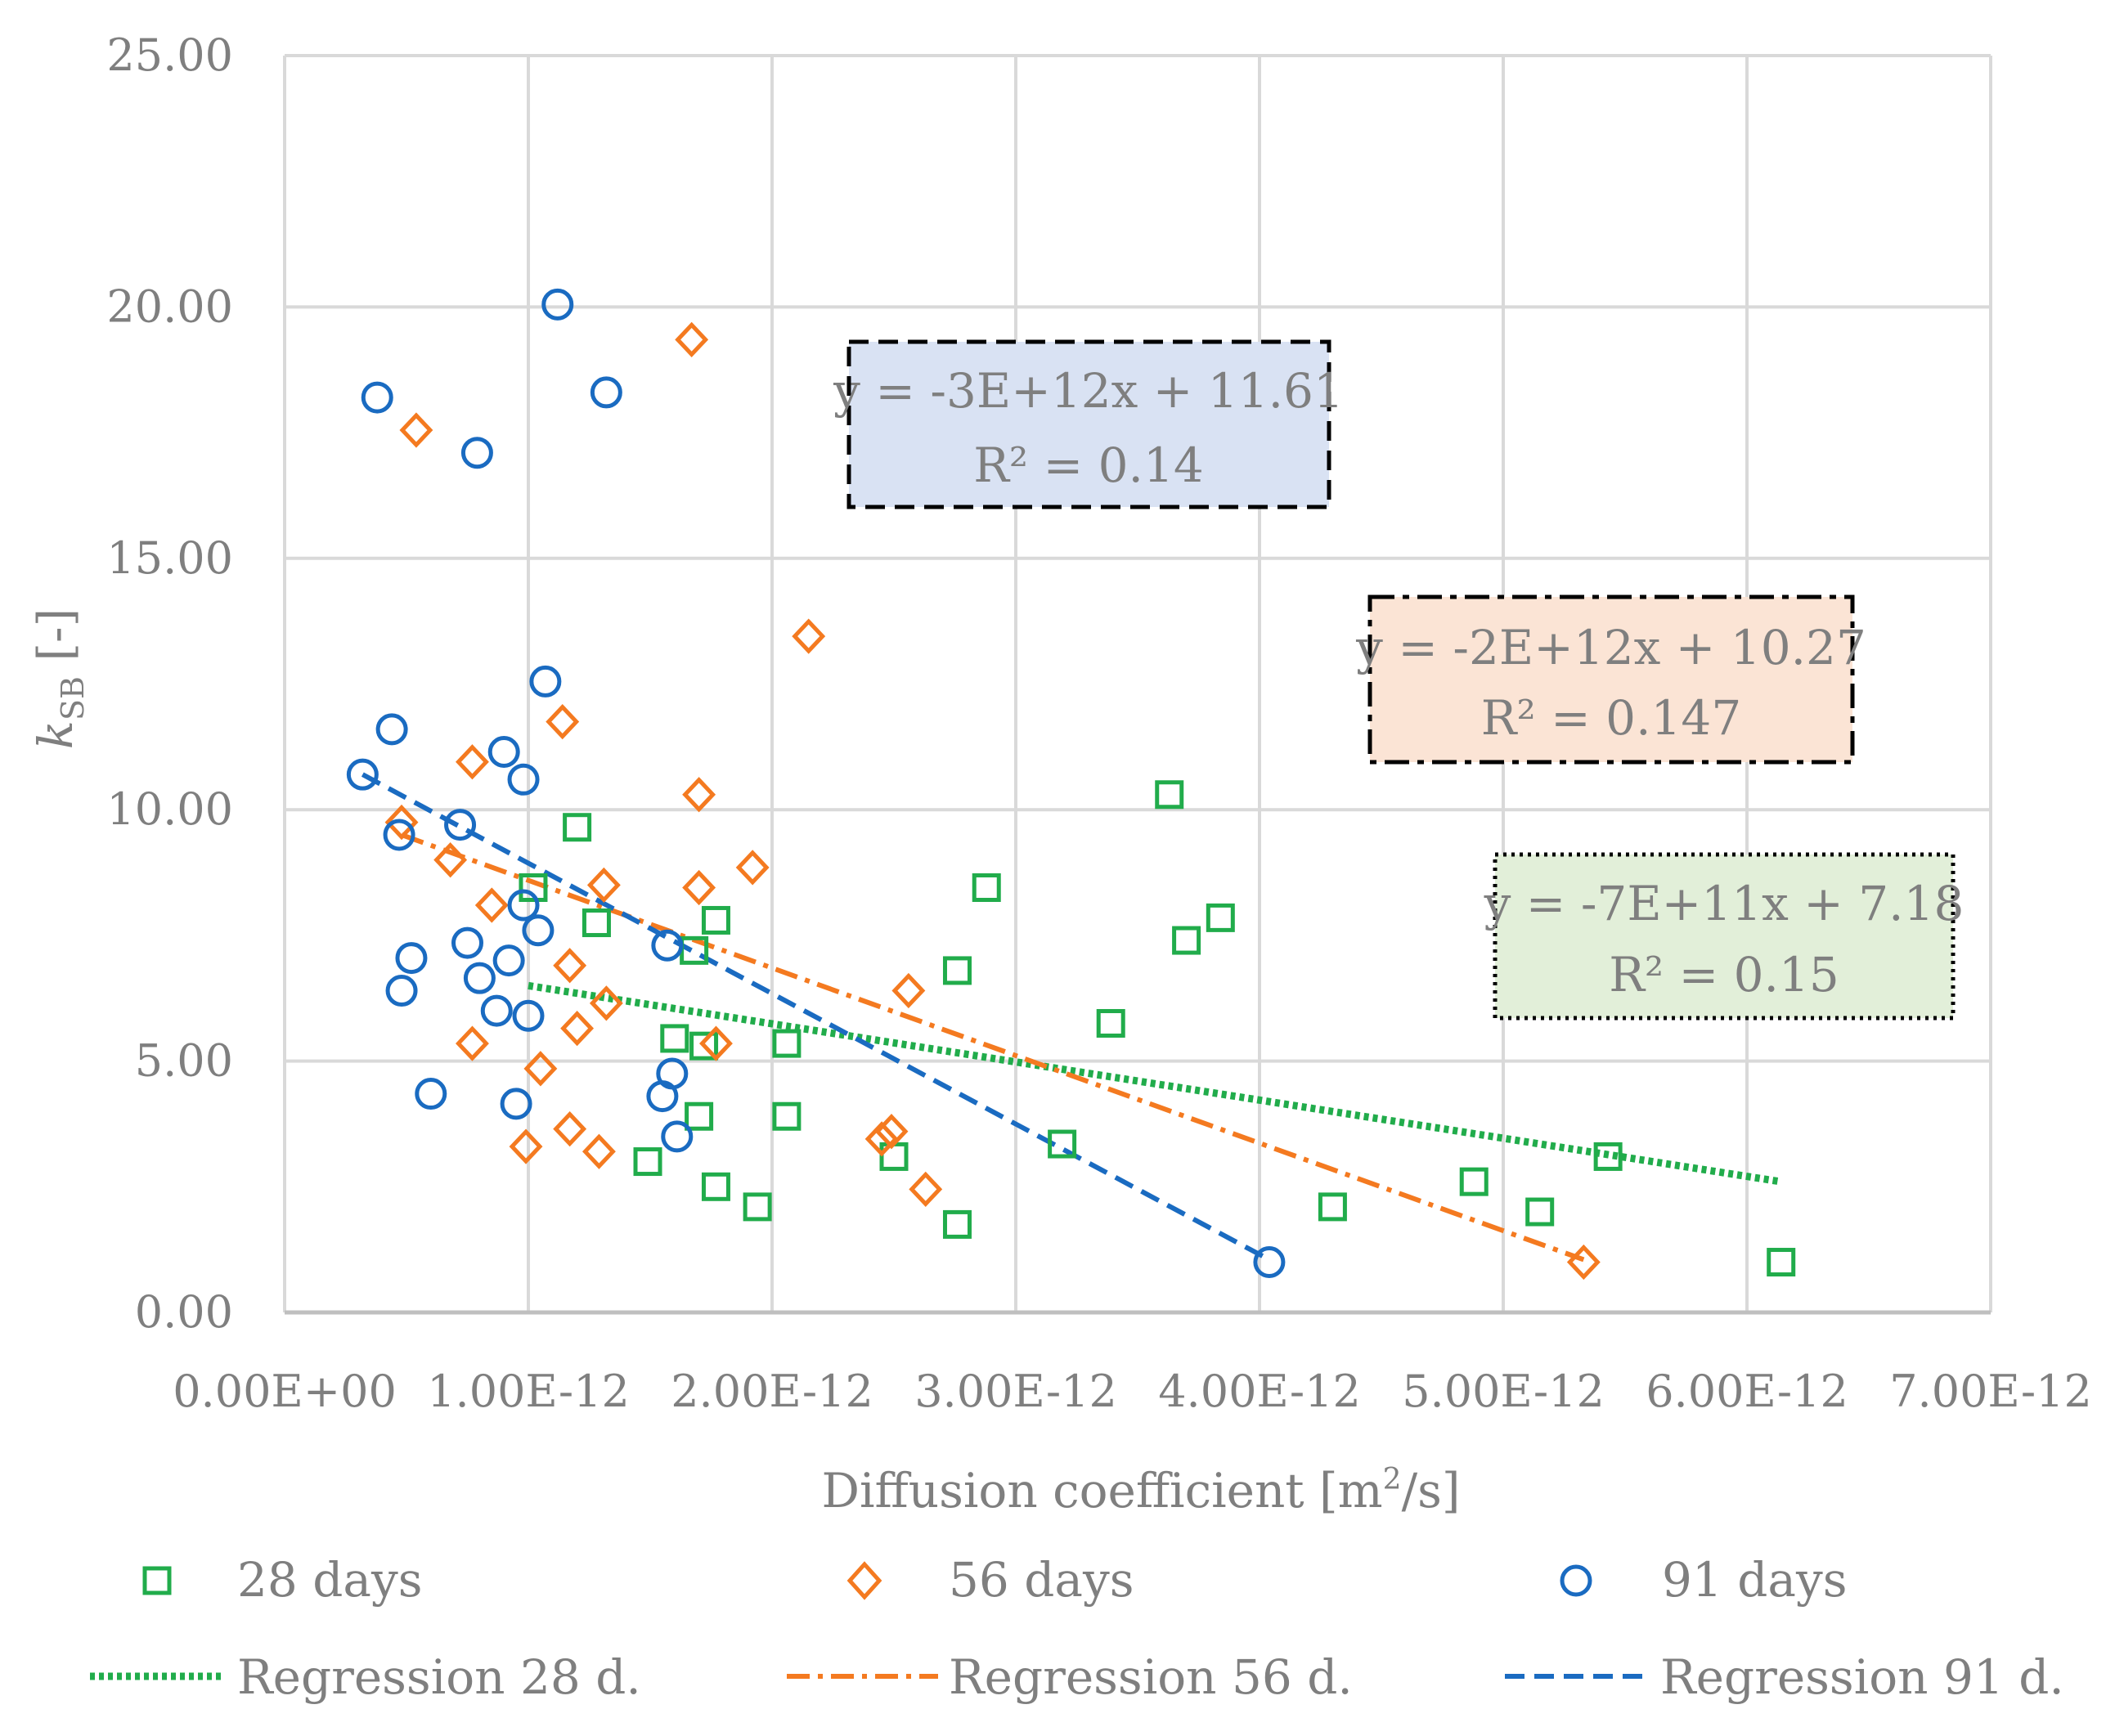 This screenshot has width=2115, height=1736. Describe the element at coordinates (169, 809) in the screenshot. I see `y-tick-label: 10.00` at that location.